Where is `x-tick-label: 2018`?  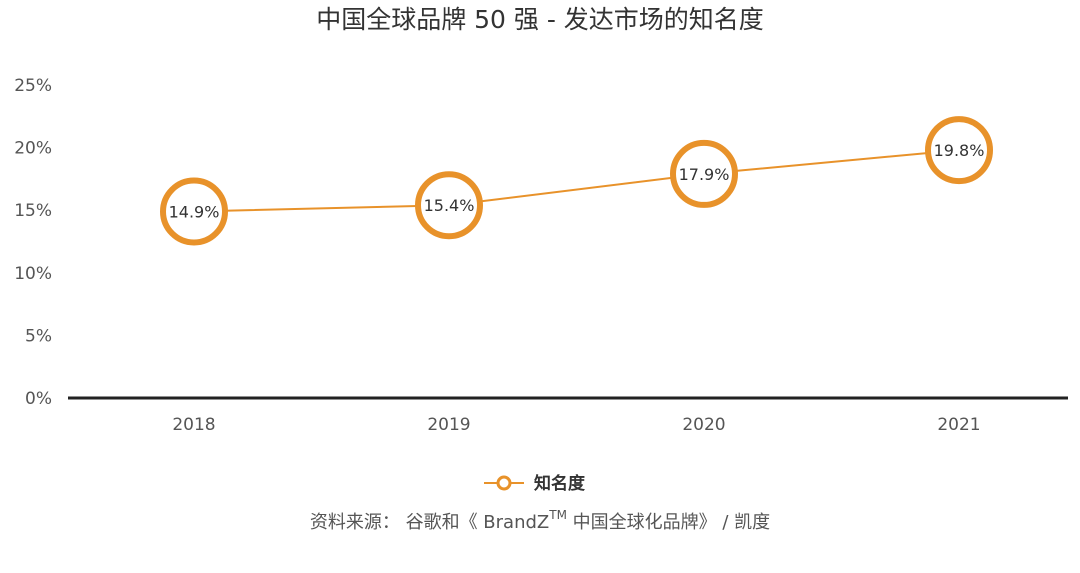 x-tick-label: 2018 is located at coordinates (193, 425).